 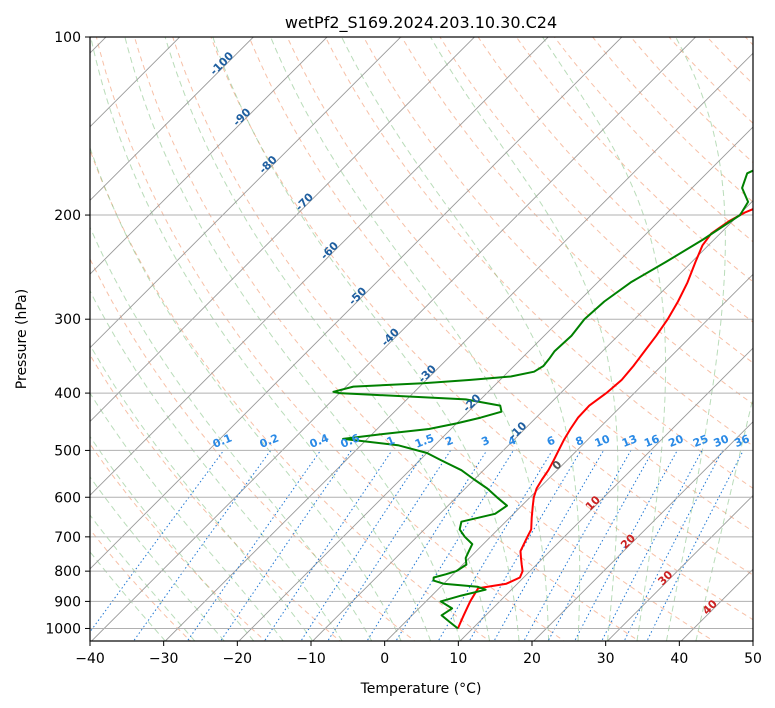 I want to click on x-tick-label: −30, so click(x=164, y=659).